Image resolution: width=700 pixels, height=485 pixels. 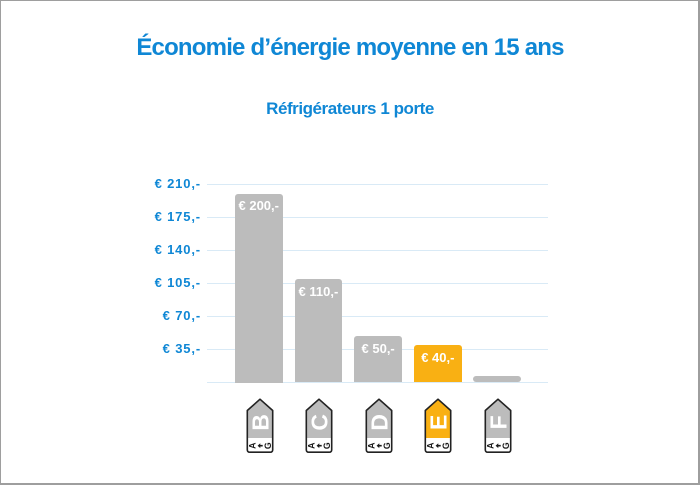 What do you see at coordinates (260, 421) in the screenshot?
I see `svg-text: B` at bounding box center [260, 421].